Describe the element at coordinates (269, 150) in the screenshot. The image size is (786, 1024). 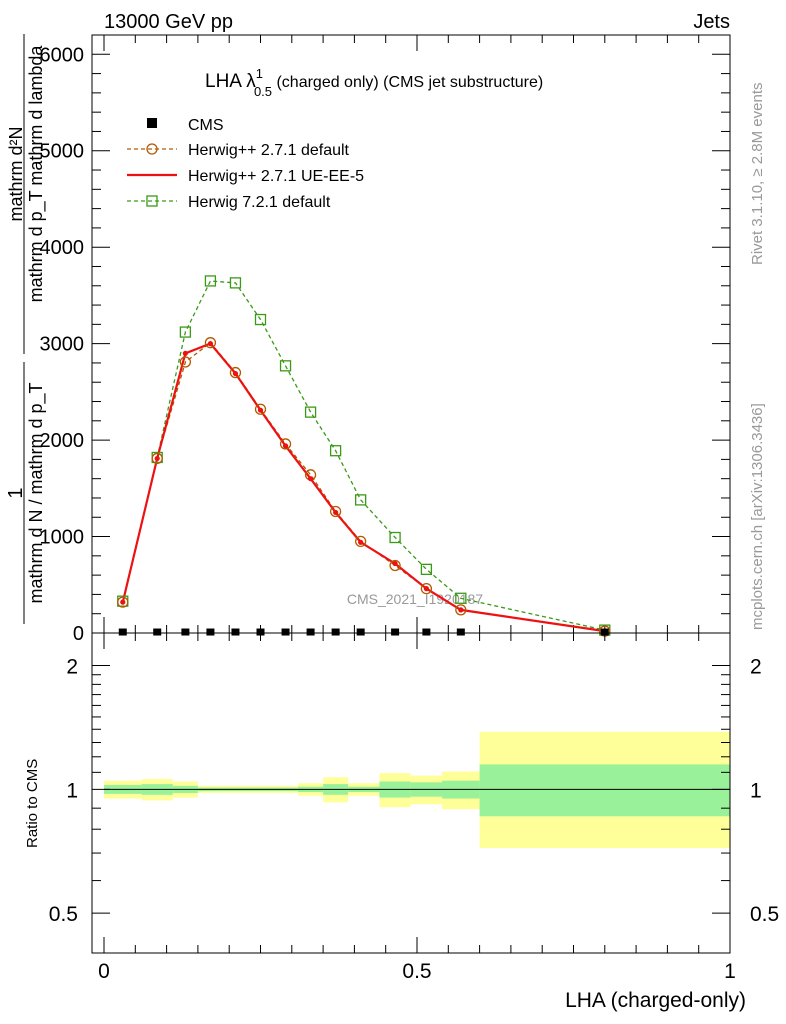
I see `legend-herwig-default-label: Herwig++ 2.7.1 default` at that location.